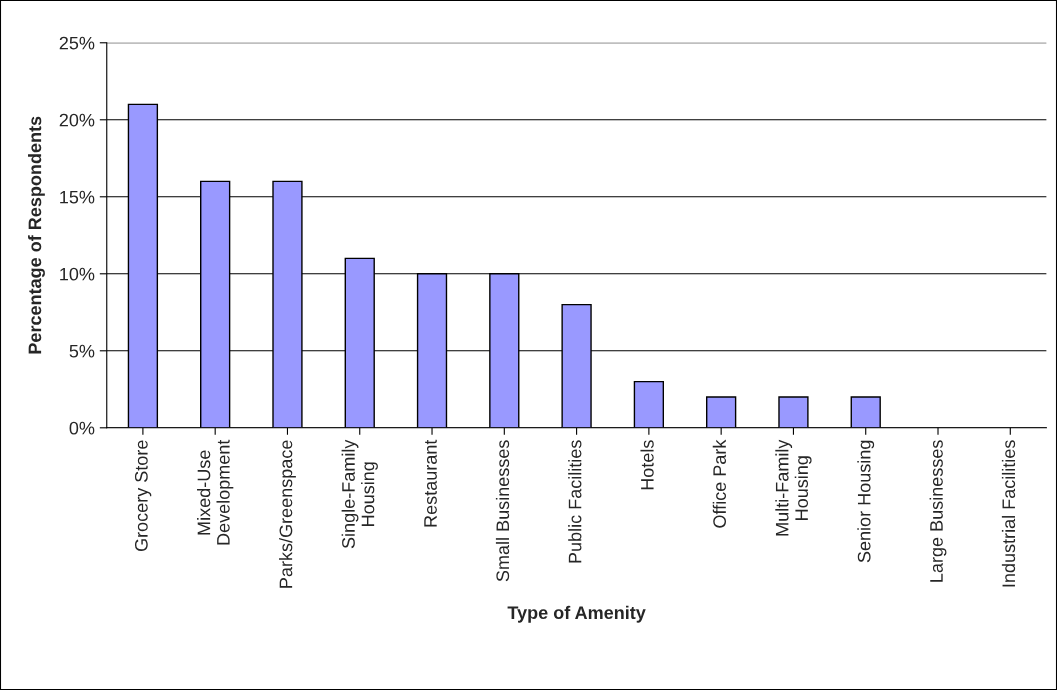 This screenshot has height=690, width=1057. I want to click on y-tick-label: 15%, so click(77, 197).